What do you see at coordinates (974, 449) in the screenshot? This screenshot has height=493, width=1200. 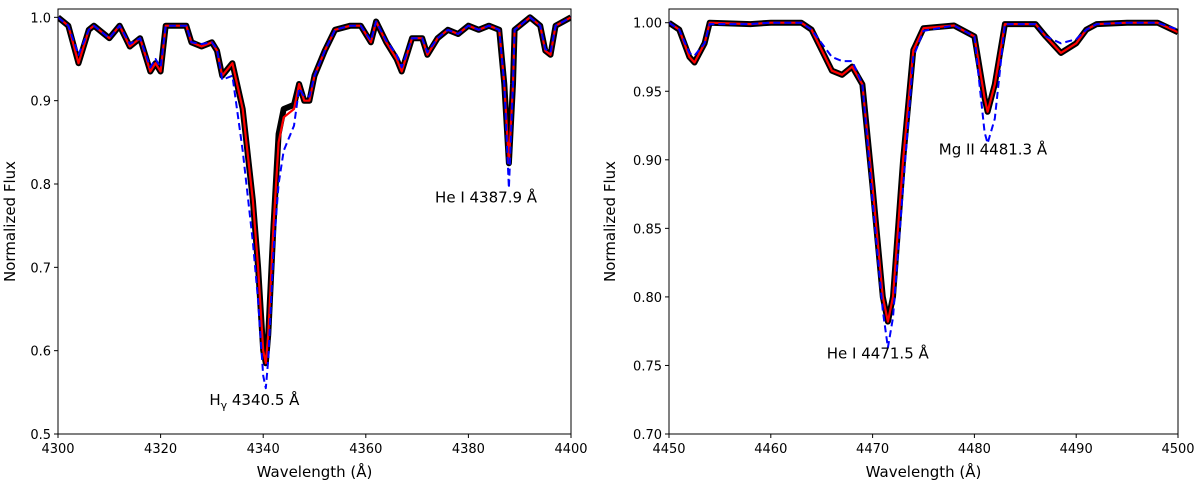 I see `x-tick-label: 4480` at bounding box center [974, 449].